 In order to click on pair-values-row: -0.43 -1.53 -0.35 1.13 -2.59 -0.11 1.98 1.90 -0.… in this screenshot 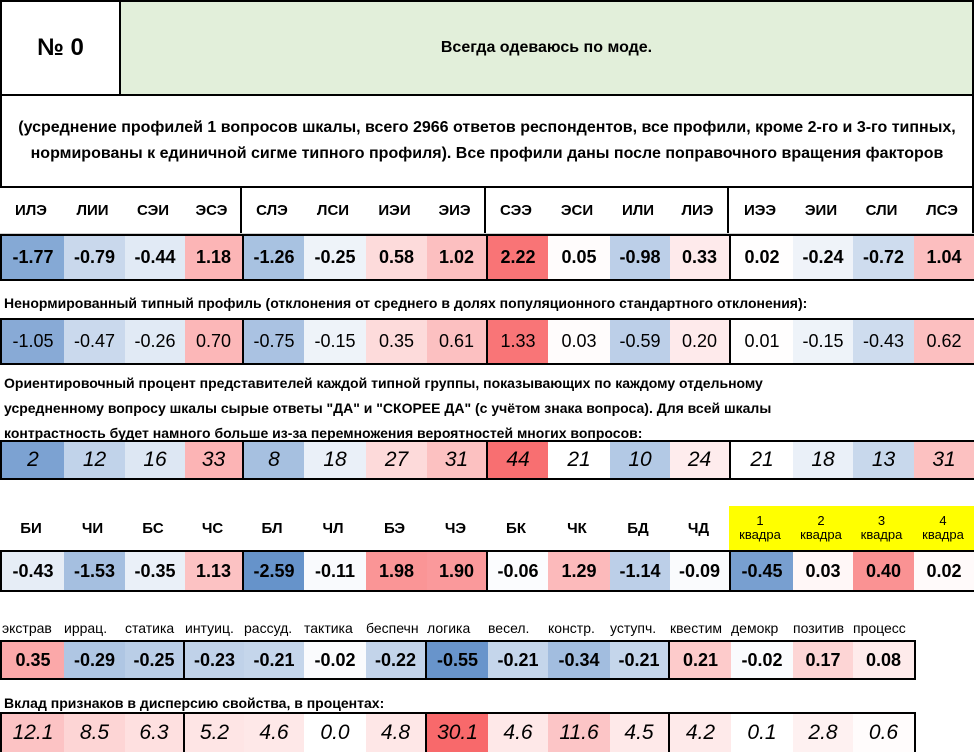, I will do `click(487, 571)`.